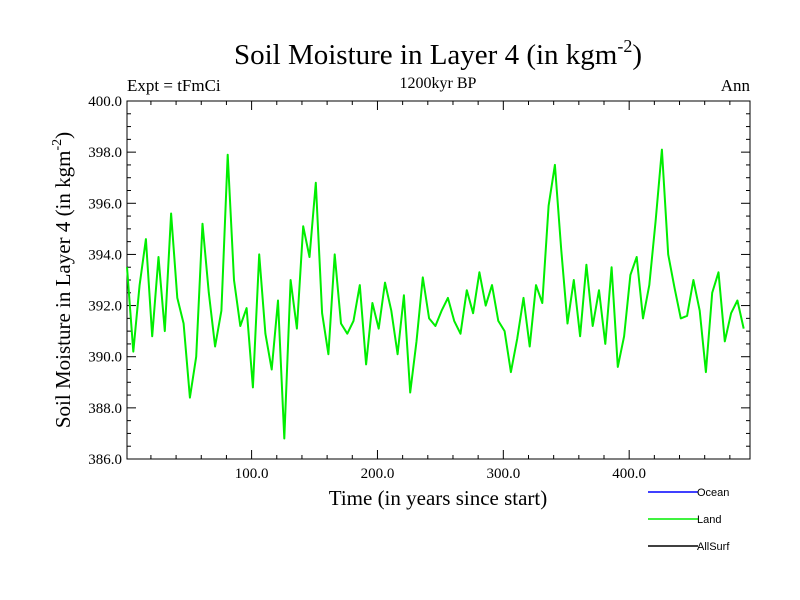  Describe the element at coordinates (105, 102) in the screenshot. I see `y-tick-label: 400.0` at that location.